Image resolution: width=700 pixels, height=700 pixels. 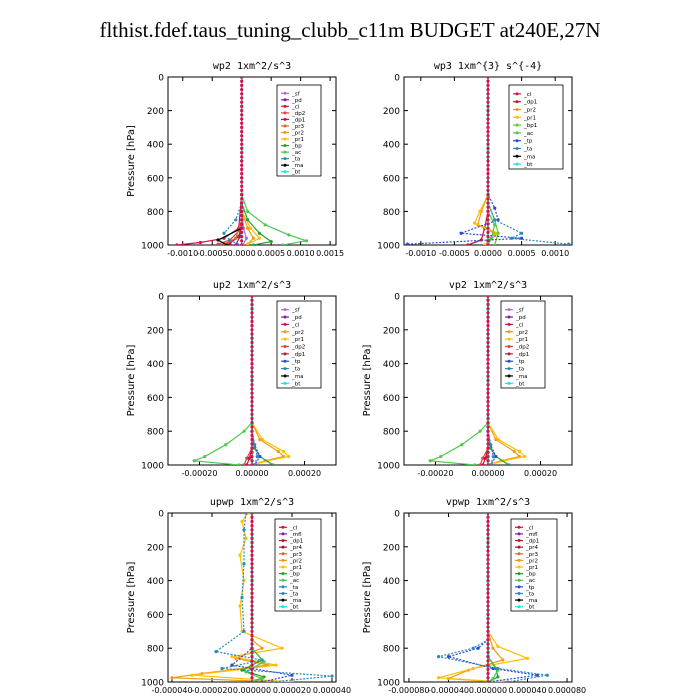 What do you see at coordinates (254, 597) in the screenshot?
I see `series-line_ac` at bounding box center [254, 597].